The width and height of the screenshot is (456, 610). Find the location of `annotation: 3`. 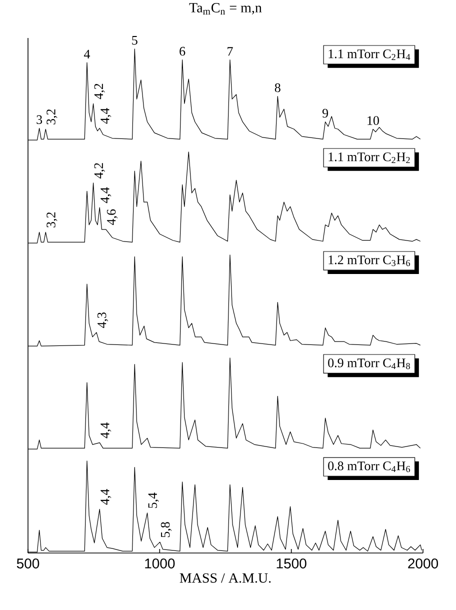

annotation: 3 is located at coordinates (39, 119).